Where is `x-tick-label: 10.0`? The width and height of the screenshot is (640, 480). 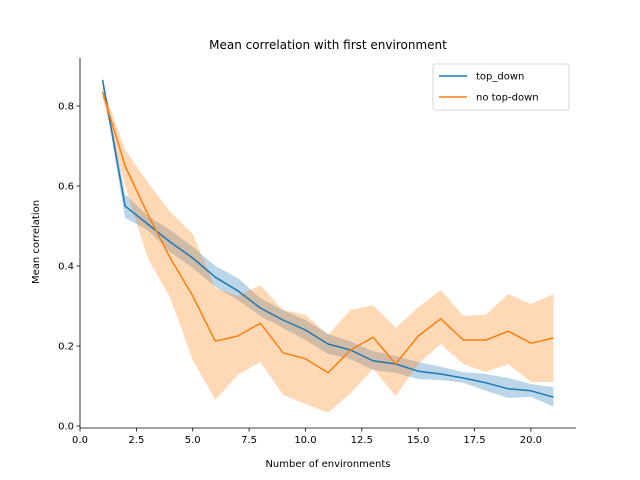 x-tick-label: 10.0 is located at coordinates (305, 440).